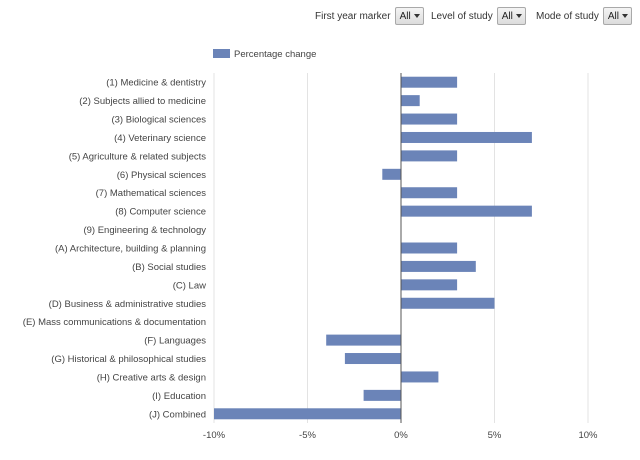 This screenshot has height=460, width=640. Describe the element at coordinates (128, 359) in the screenshot. I see `category-label: (G) Historical & philosophical studies` at that location.